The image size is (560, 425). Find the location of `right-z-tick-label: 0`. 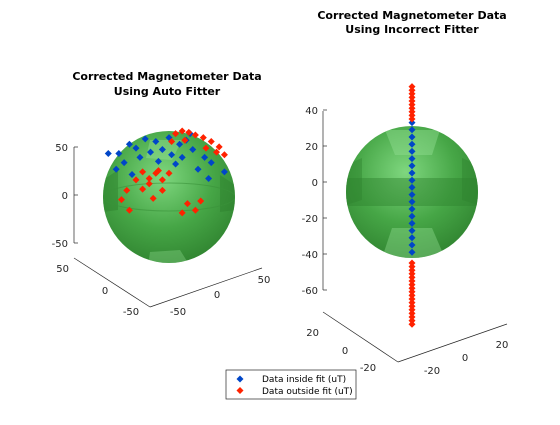

right-z-tick-label: 0 is located at coordinates (315, 183).